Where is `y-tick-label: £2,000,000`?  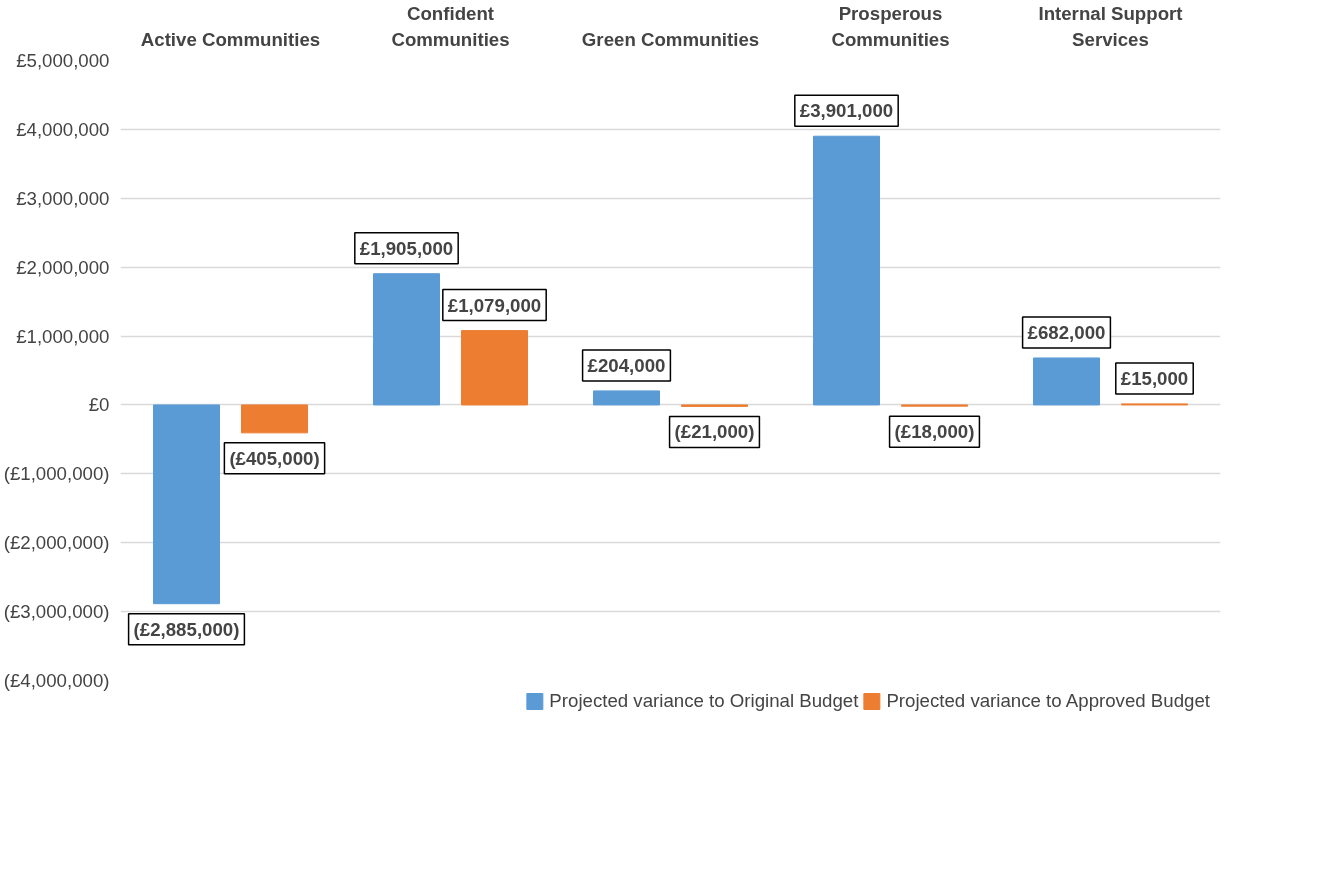 y-tick-label: £2,000,000 is located at coordinates (63, 267).